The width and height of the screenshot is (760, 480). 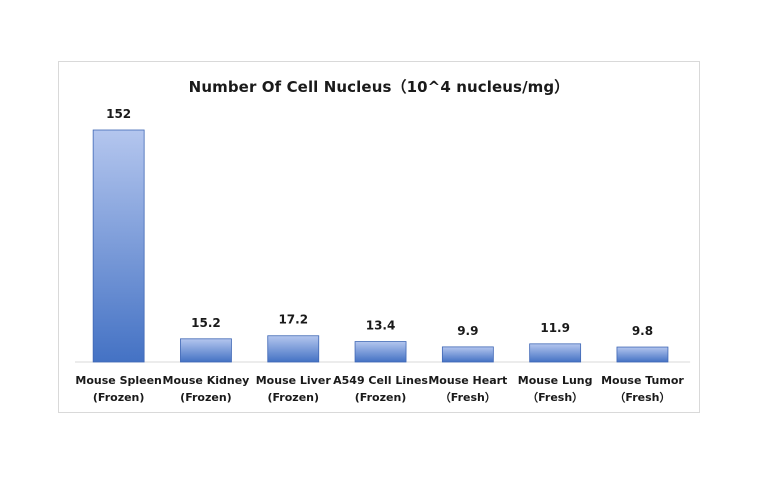 I want to click on value-label-5: 11.9, so click(x=555, y=328).